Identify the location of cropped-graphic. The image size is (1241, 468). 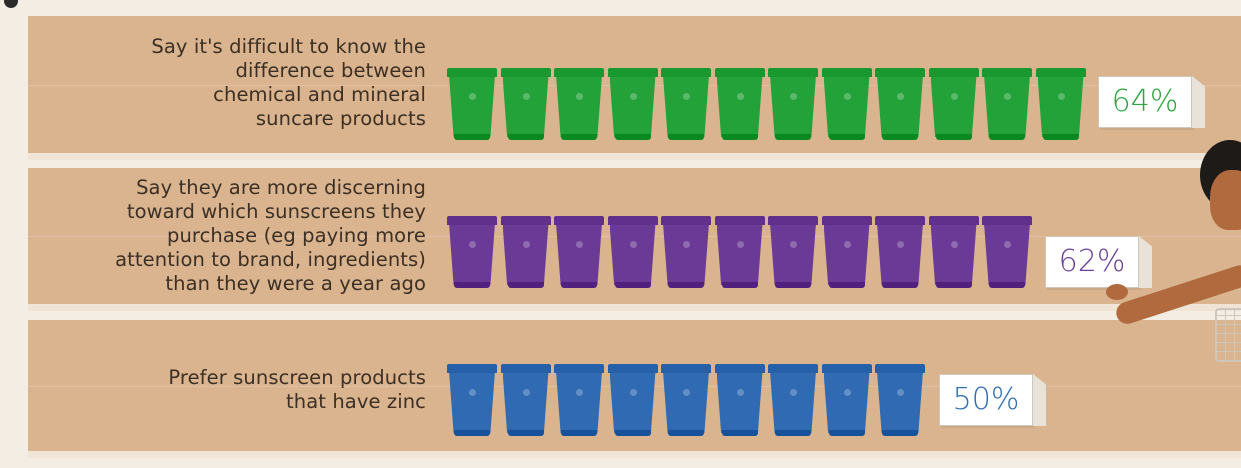
(11, 4).